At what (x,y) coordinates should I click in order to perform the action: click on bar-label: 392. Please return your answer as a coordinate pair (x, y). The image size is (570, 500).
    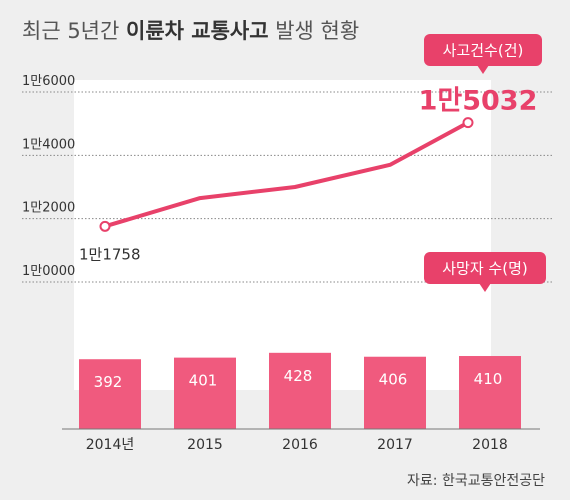
    Looking at the image, I should click on (108, 382).